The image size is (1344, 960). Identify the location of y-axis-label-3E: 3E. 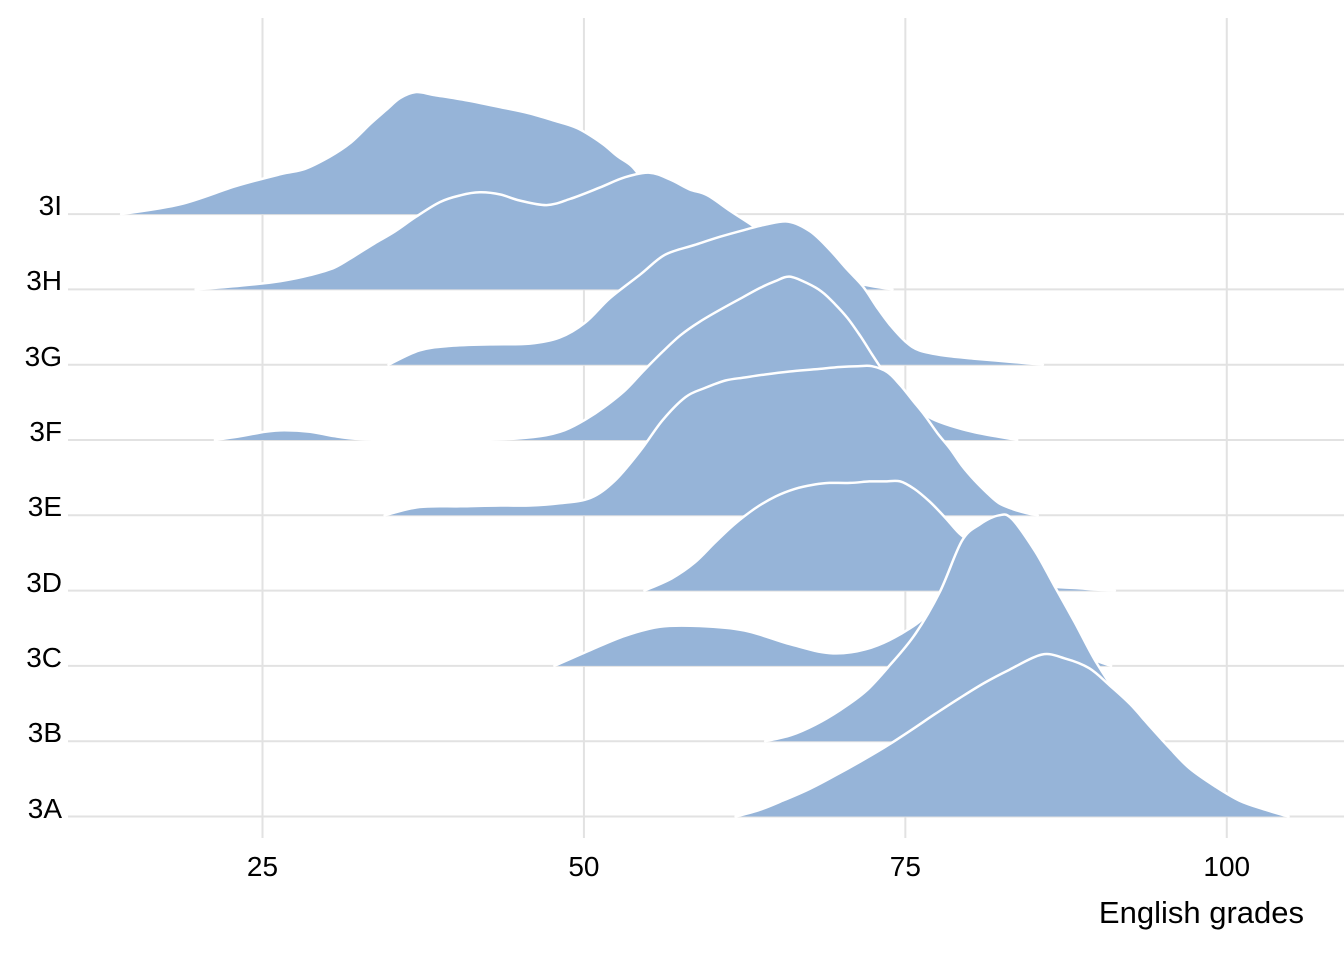
(44, 507).